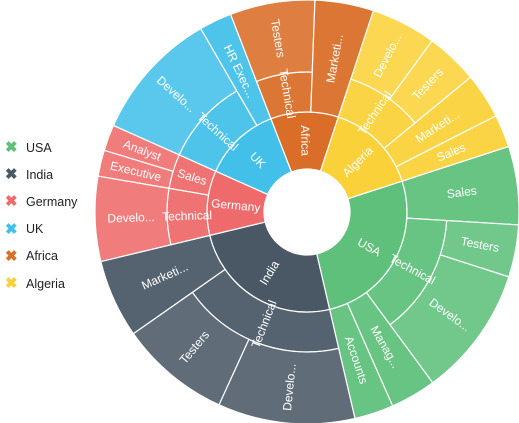  What do you see at coordinates (187, 216) in the screenshot?
I see `segment-label: Technical` at bounding box center [187, 216].